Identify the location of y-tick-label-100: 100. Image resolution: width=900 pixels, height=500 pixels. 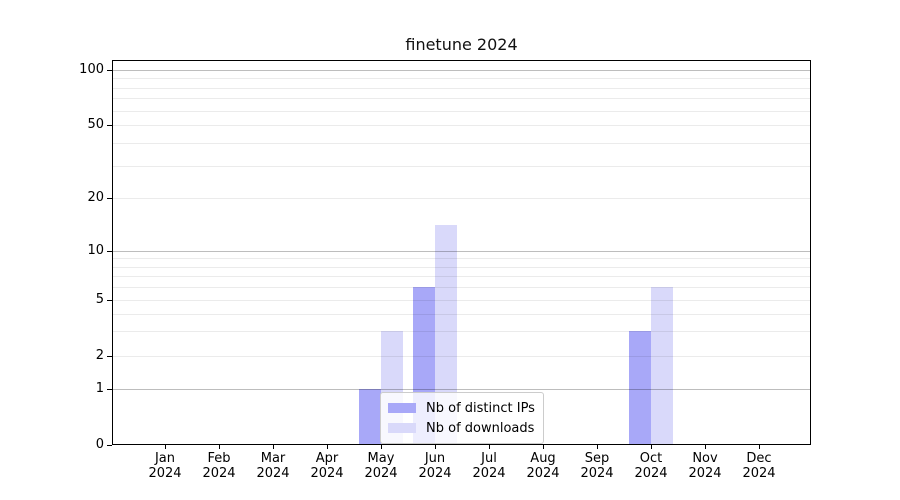
(91, 69).